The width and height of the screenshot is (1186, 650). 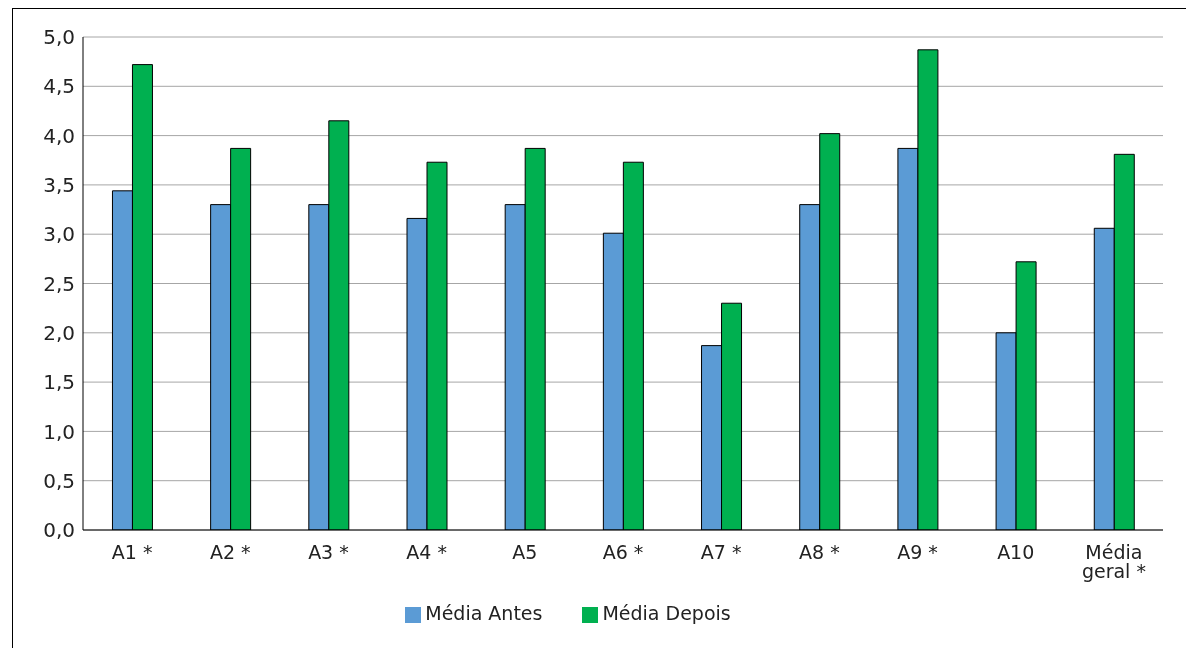 I want to click on y-tick-label: 2,5, so click(x=59, y=283).